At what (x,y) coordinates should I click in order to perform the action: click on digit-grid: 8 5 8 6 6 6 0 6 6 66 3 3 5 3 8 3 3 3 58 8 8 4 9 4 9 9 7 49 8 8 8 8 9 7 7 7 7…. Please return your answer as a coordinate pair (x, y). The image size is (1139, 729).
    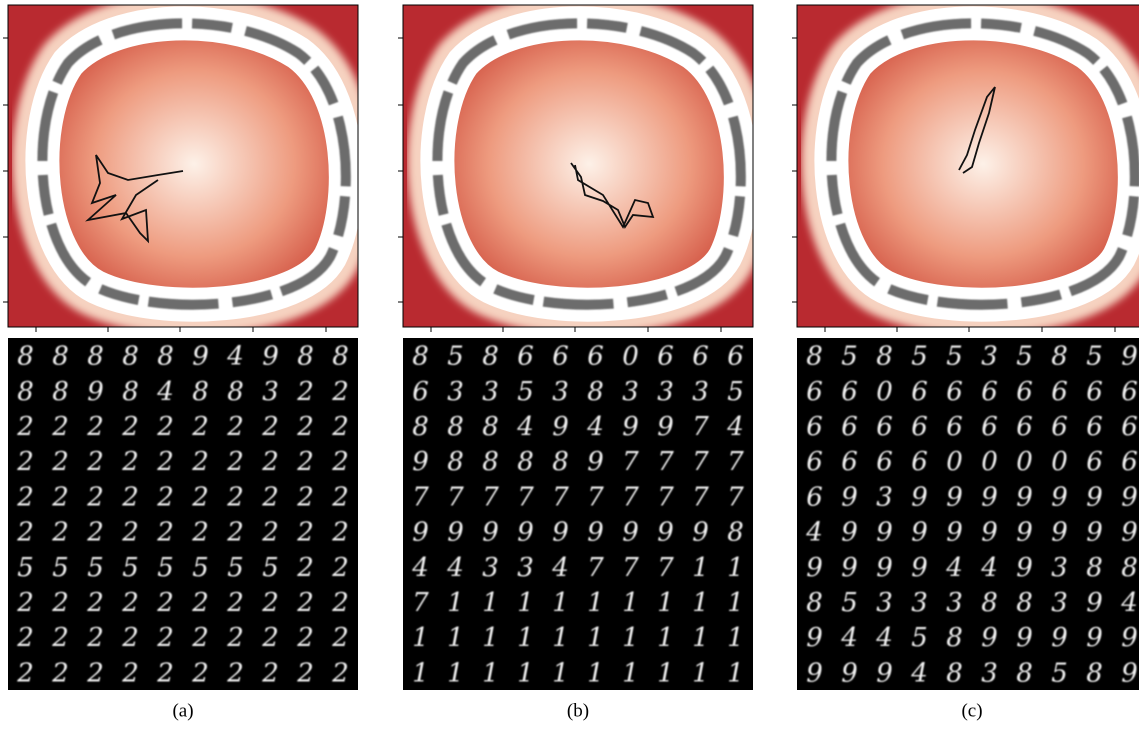
    Looking at the image, I should click on (578, 514).